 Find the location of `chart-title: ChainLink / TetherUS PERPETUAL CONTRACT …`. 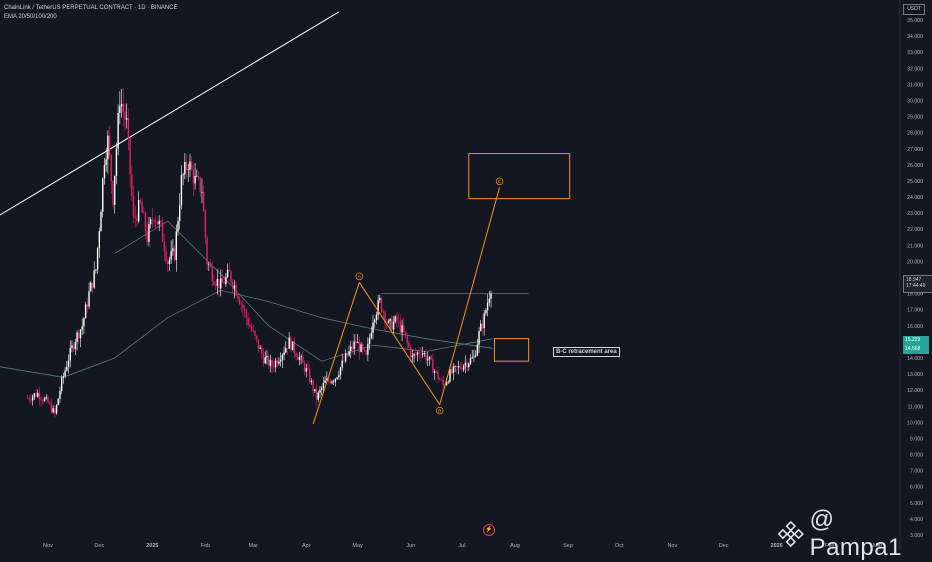

chart-title: ChainLink / TetherUS PERPETUAL CONTRACT … is located at coordinates (91, 8).